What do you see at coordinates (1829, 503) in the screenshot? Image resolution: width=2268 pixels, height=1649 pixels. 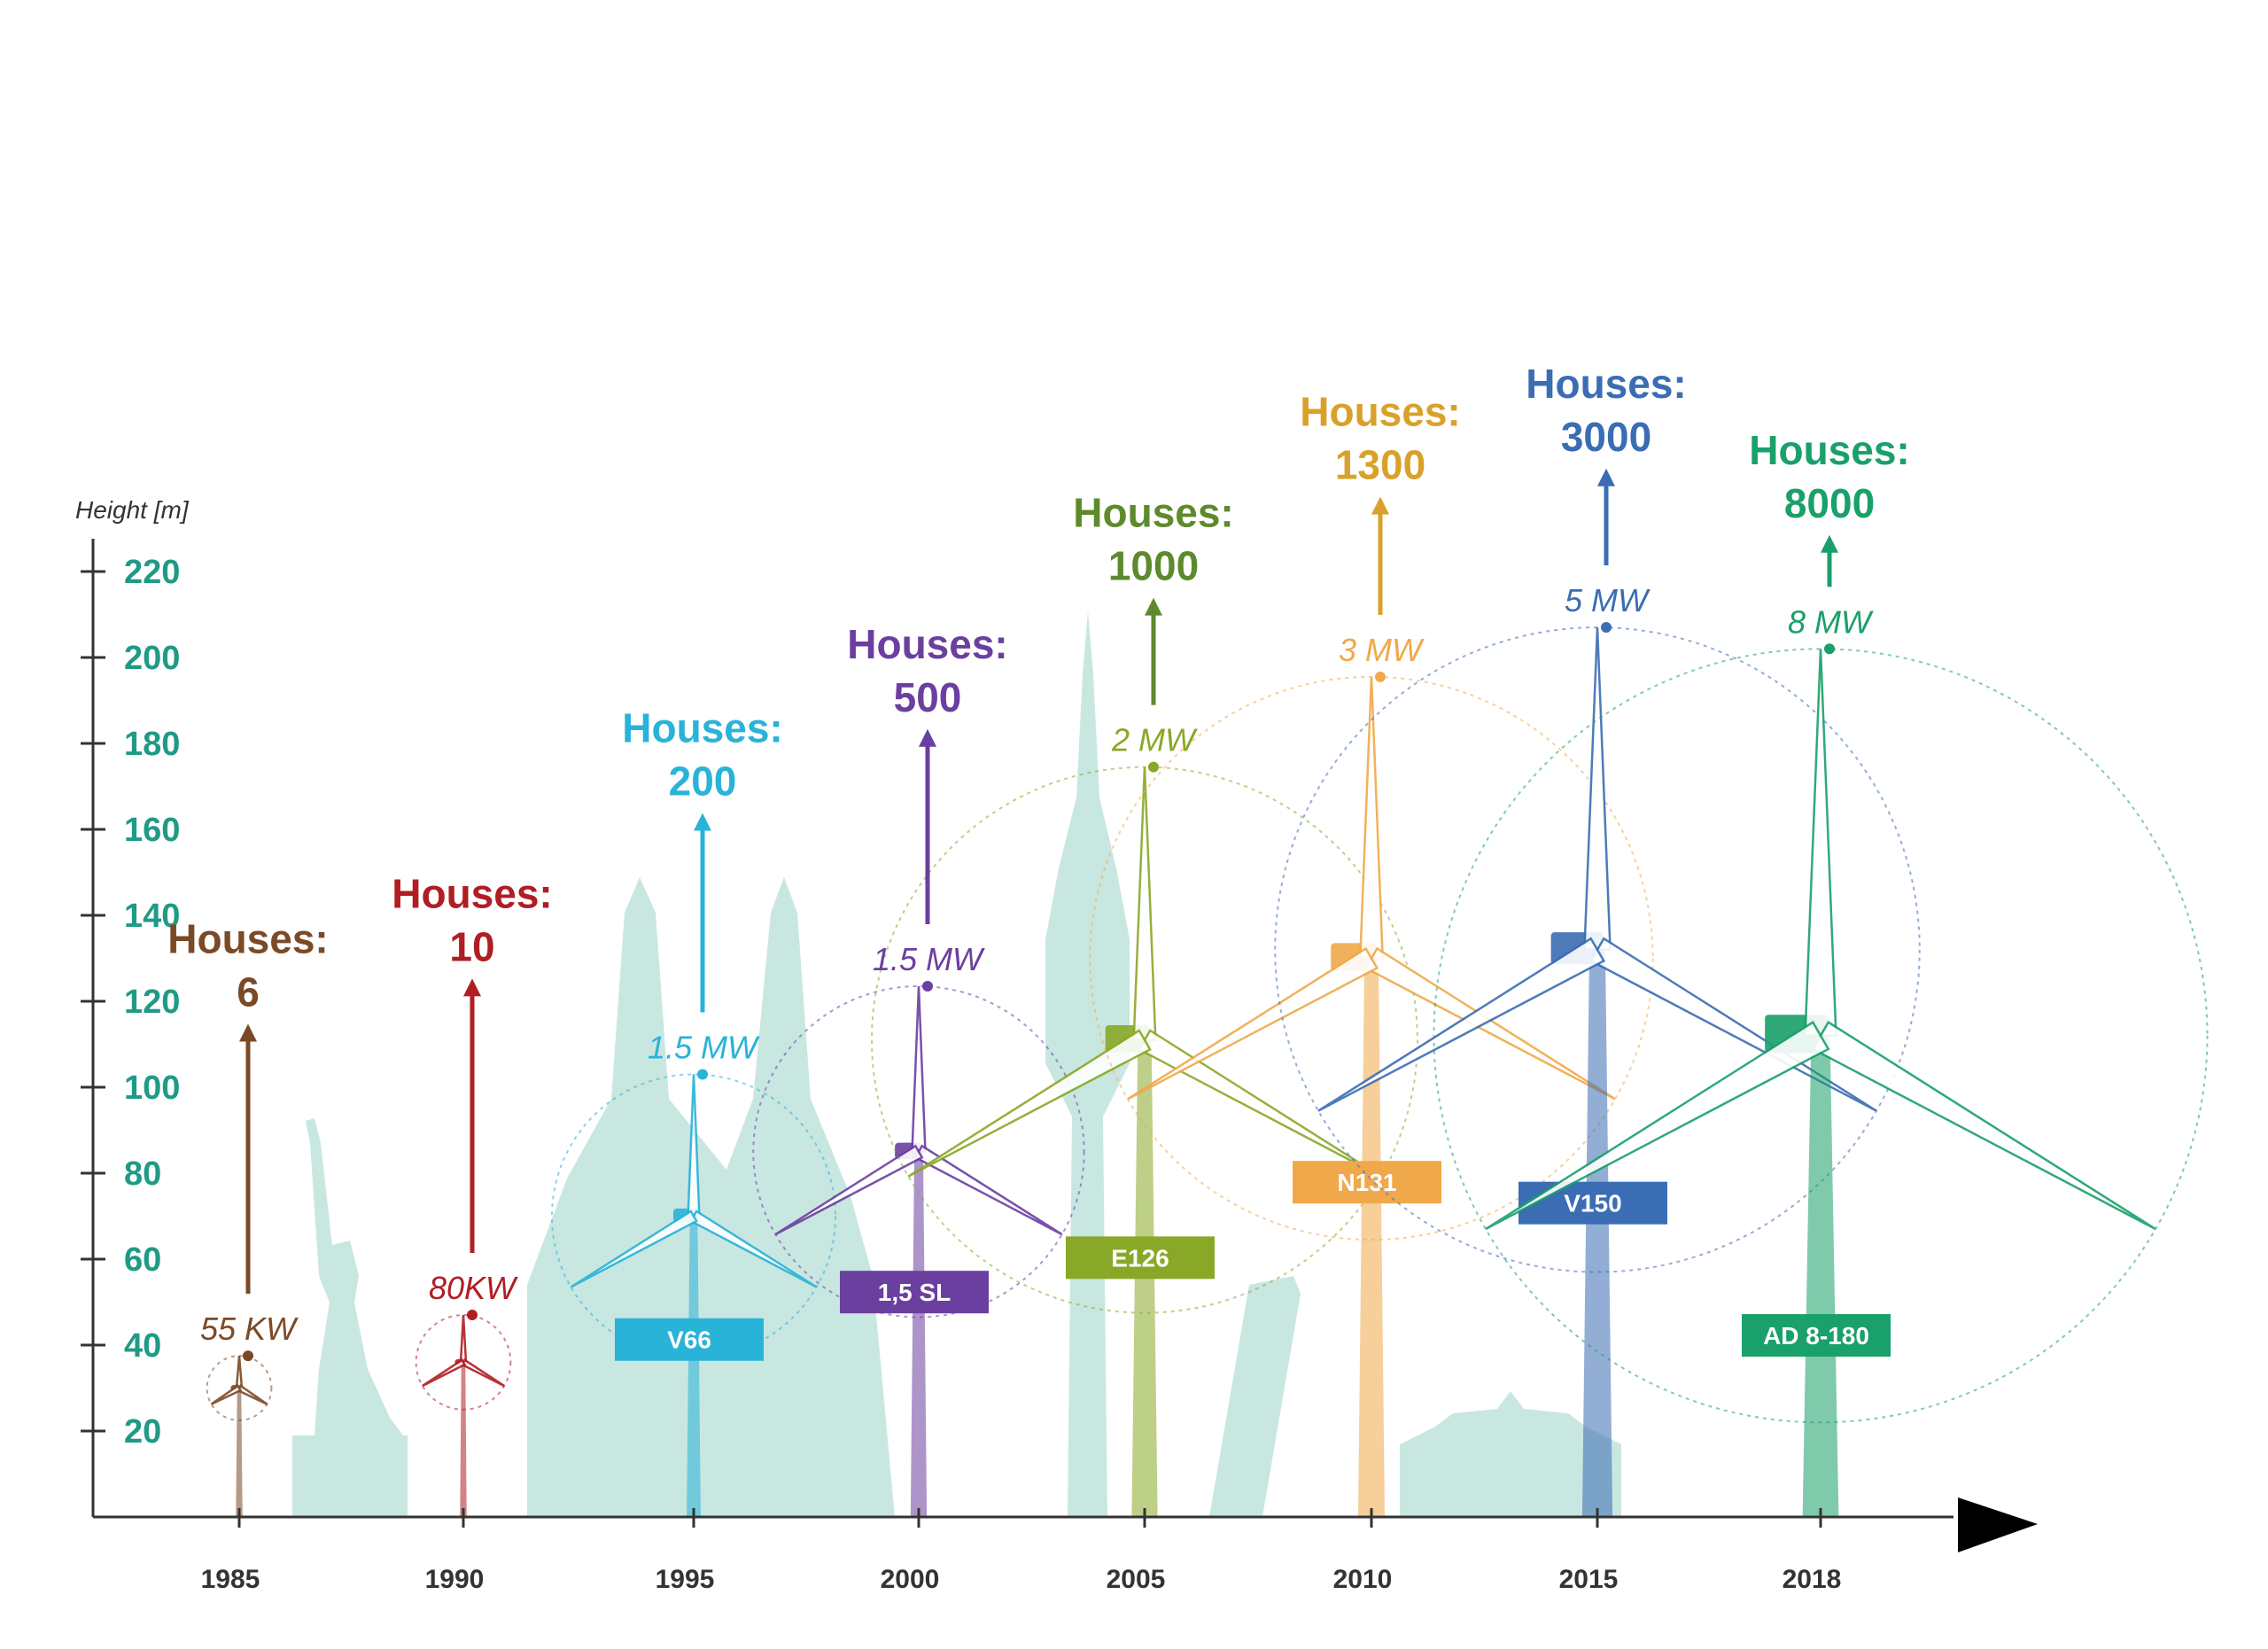 I see `houses-value-2018: 8000` at bounding box center [1829, 503].